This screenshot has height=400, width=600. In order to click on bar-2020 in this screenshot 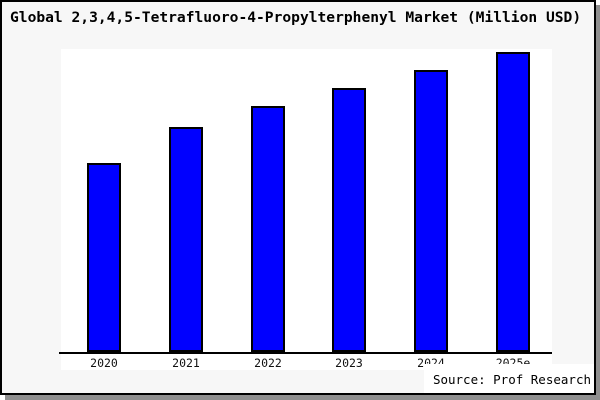, I will do `click(104, 257)`.